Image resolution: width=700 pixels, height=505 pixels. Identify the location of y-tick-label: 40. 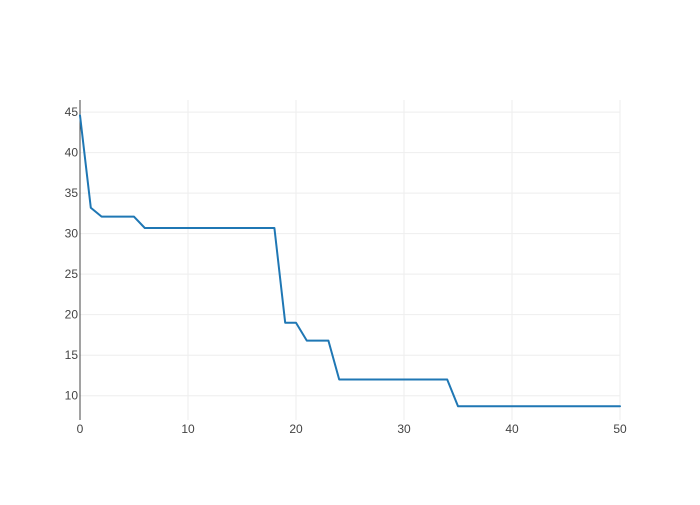
(72, 153).